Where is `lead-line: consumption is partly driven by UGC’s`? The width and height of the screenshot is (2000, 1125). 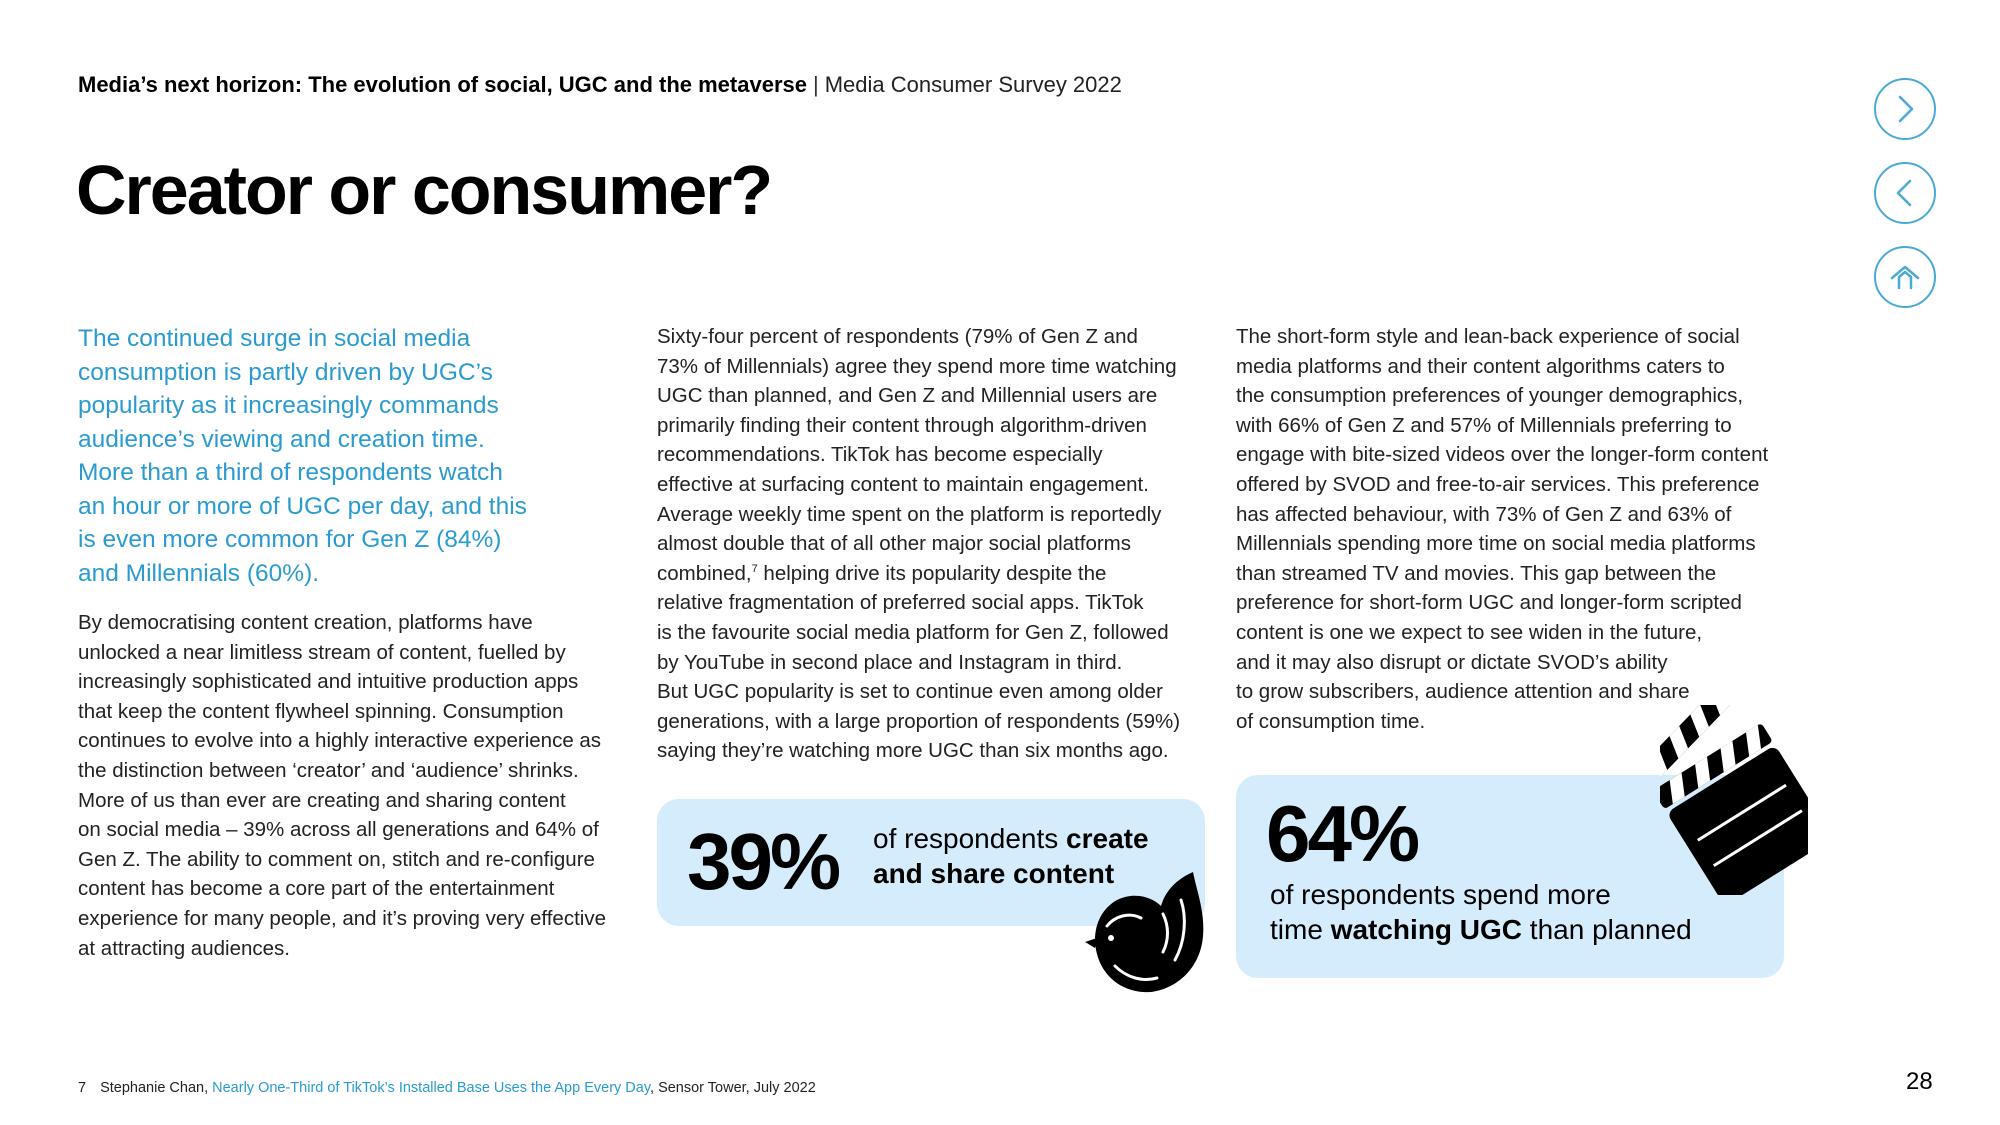 lead-line: consumption is partly driven by UGC’s is located at coordinates (285, 372).